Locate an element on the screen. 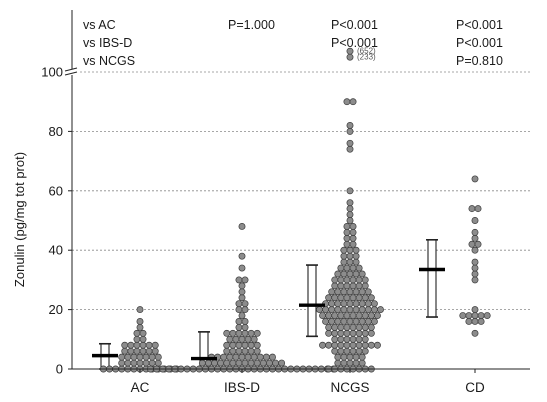  outlier-value-label: (652) is located at coordinates (366, 51).